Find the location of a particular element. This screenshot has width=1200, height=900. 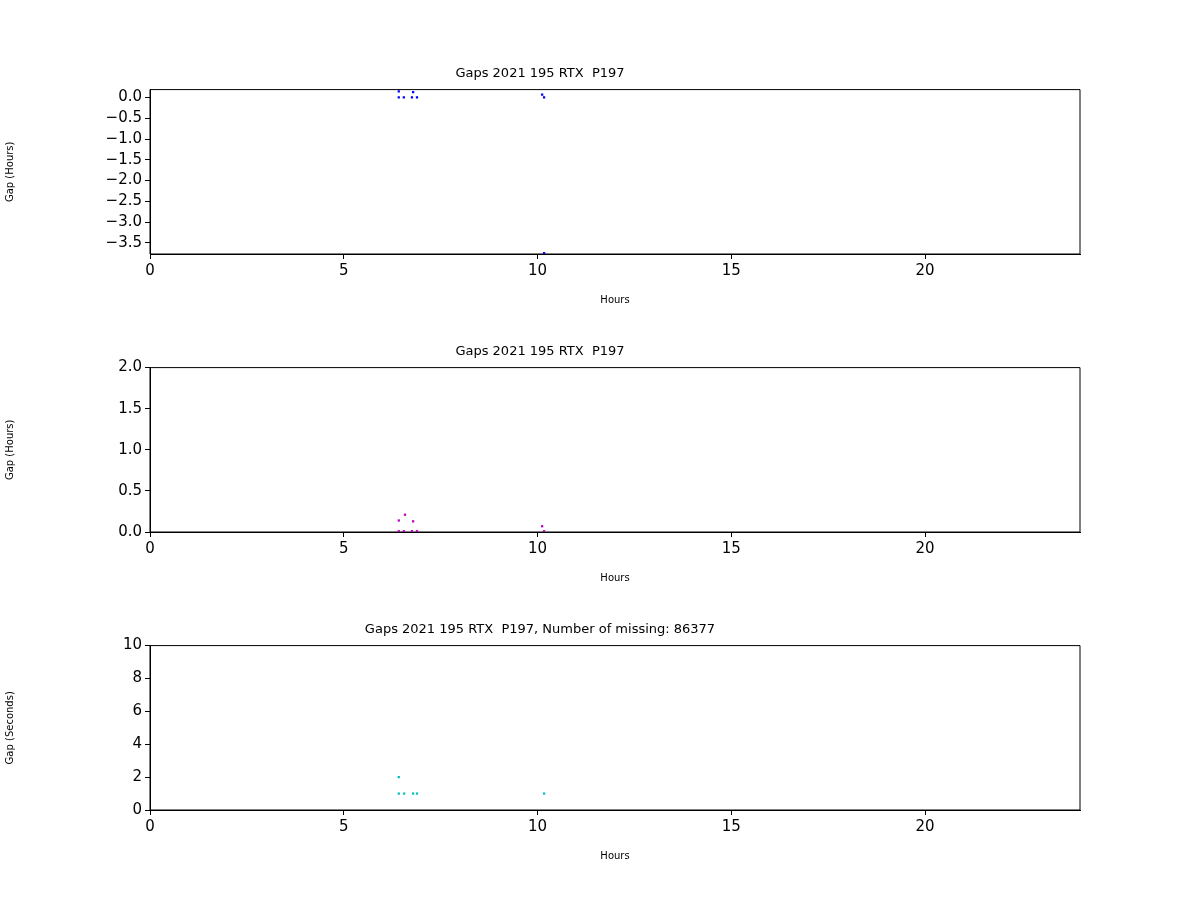

y-axis-title: Gap (Seconds) is located at coordinates (9, 728).